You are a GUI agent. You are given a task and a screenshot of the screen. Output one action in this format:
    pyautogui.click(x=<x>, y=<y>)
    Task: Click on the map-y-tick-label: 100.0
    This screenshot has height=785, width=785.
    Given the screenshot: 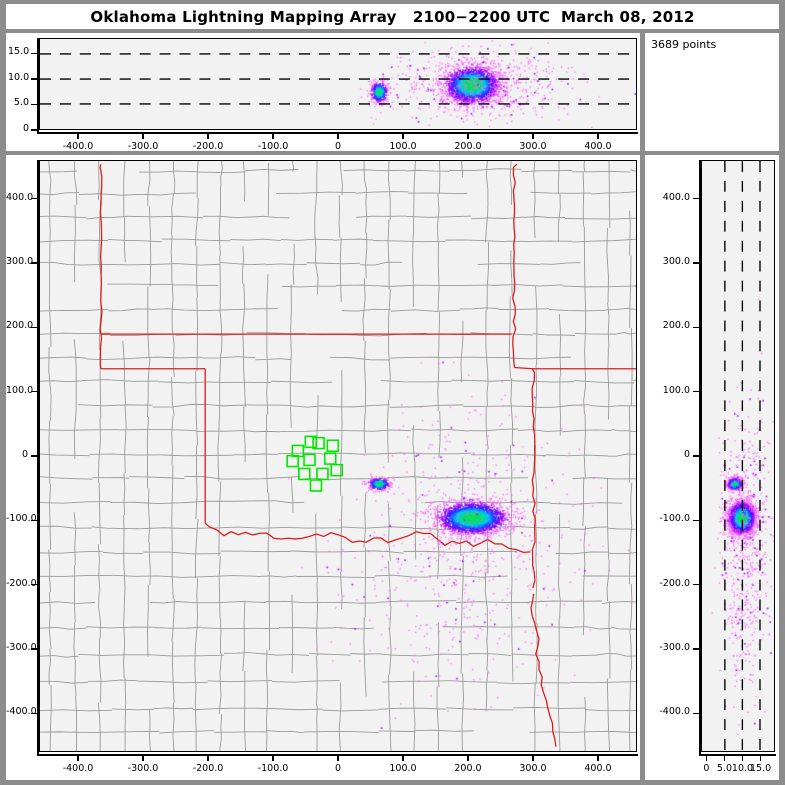 What is the action you would take?
    pyautogui.click(x=20, y=390)
    